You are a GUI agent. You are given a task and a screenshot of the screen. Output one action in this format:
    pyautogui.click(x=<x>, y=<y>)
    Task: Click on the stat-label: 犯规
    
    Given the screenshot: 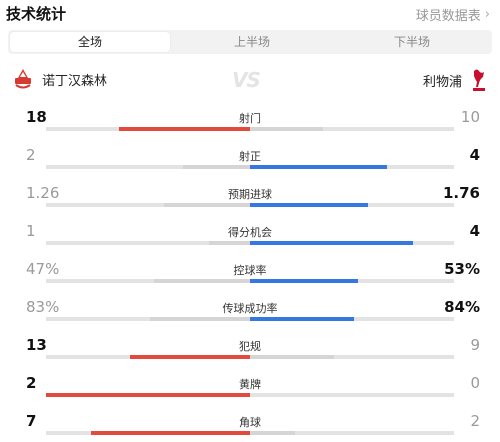 What is the action you would take?
    pyautogui.click(x=250, y=346)
    